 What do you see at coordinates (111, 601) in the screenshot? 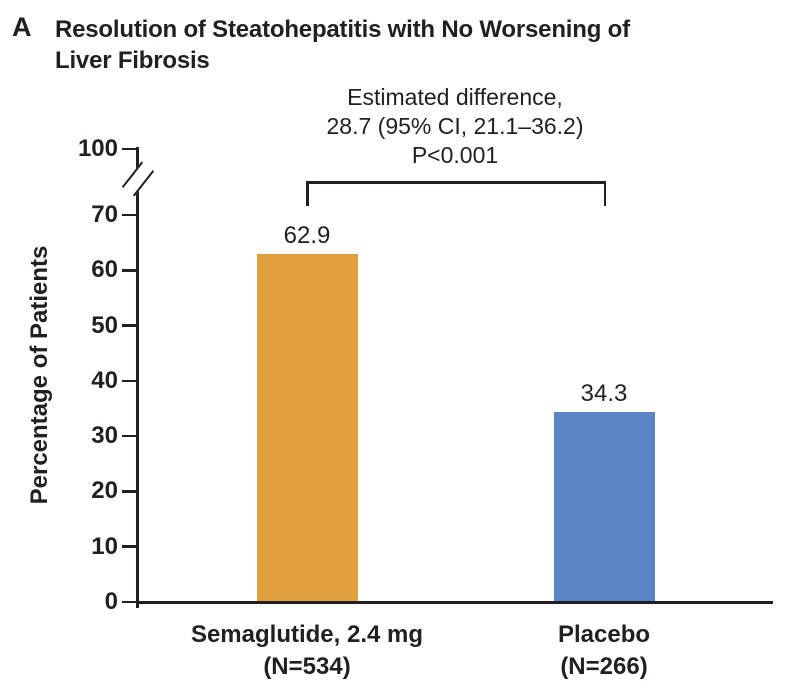
I see `y-tick-label: 0` at bounding box center [111, 601].